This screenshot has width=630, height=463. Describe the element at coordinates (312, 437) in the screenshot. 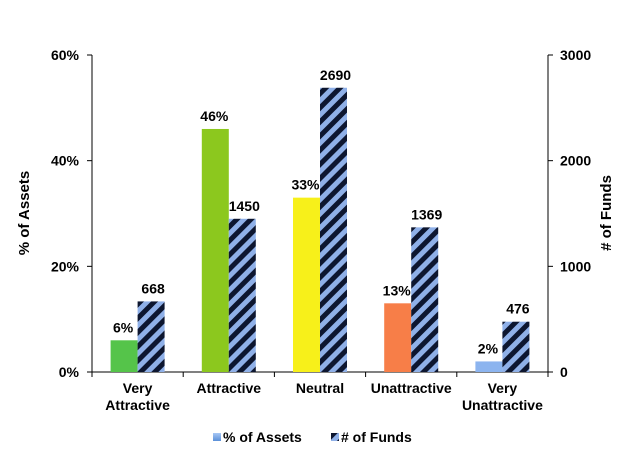

I see `legend: % of Assets # of Funds` at that location.